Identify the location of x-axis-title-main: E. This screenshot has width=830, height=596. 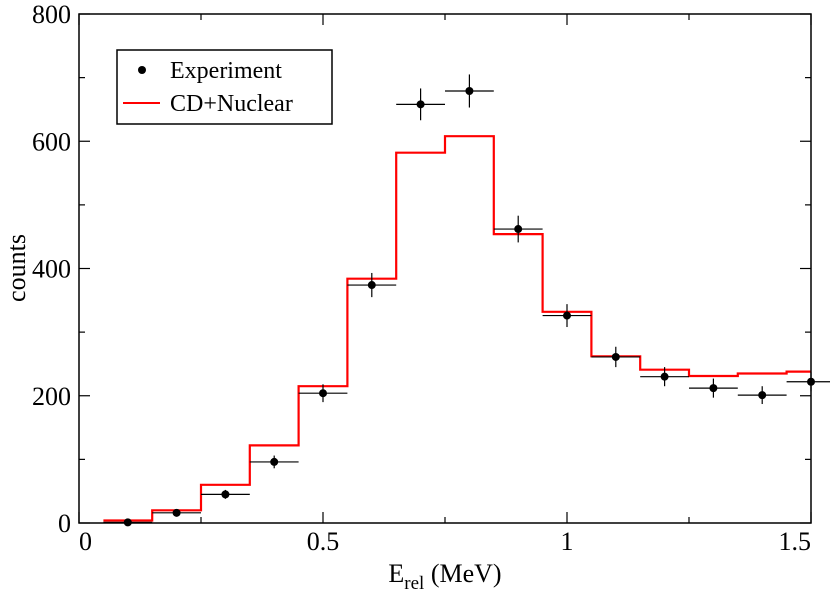
(396, 573).